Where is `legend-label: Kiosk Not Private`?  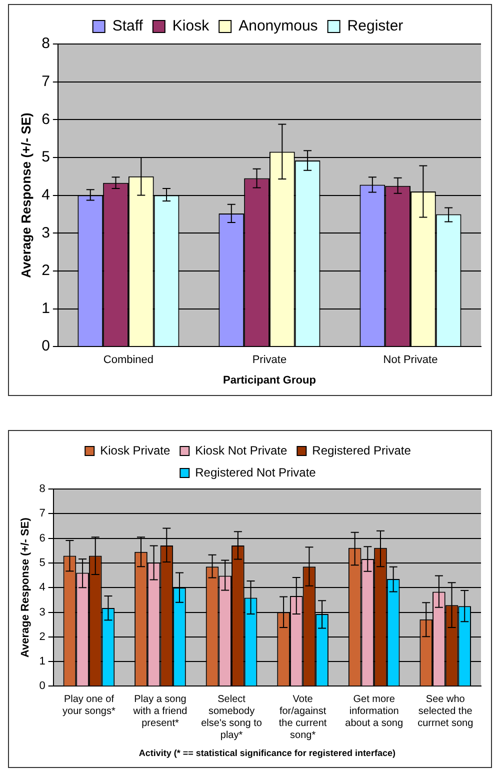 legend-label: Kiosk Not Private is located at coordinates (241, 450).